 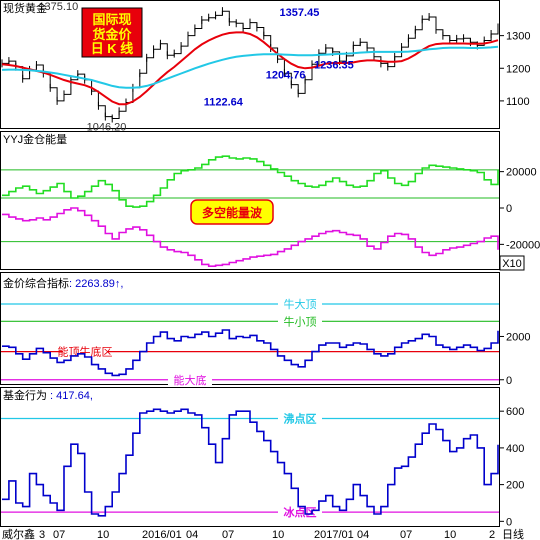 I want to click on fund-current-value: 417.64, so click(x=73, y=396).